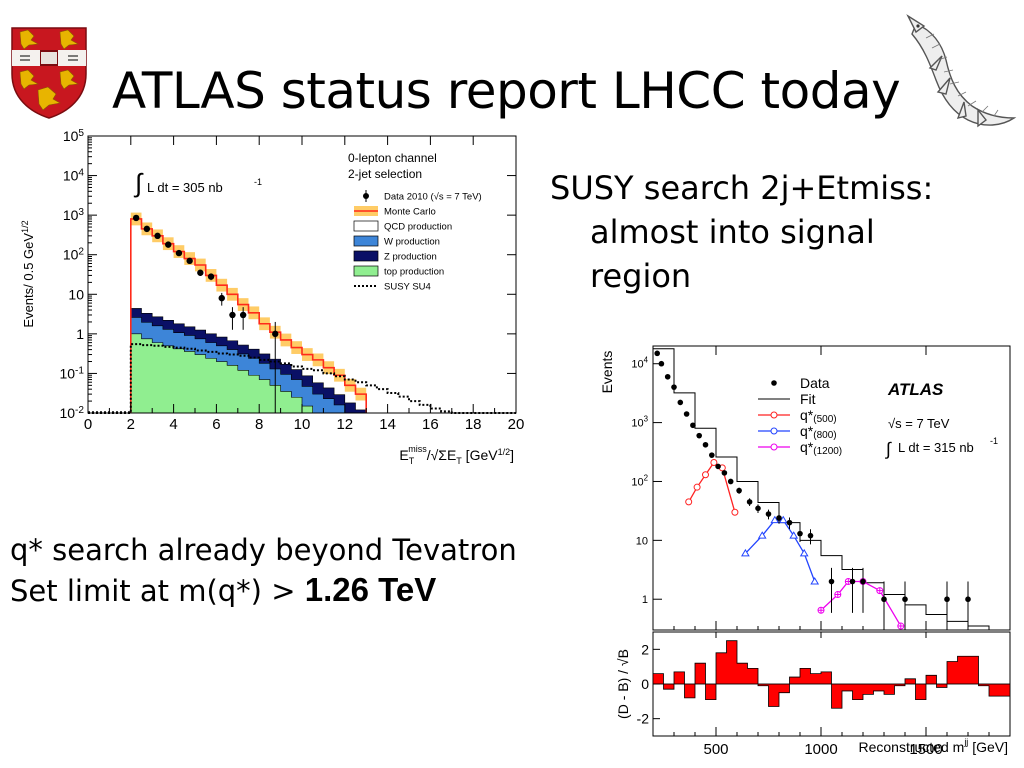 The image size is (1024, 768). What do you see at coordinates (185, 187) in the screenshot?
I see `annotation-luminosity: L dt = 305 nb` at bounding box center [185, 187].